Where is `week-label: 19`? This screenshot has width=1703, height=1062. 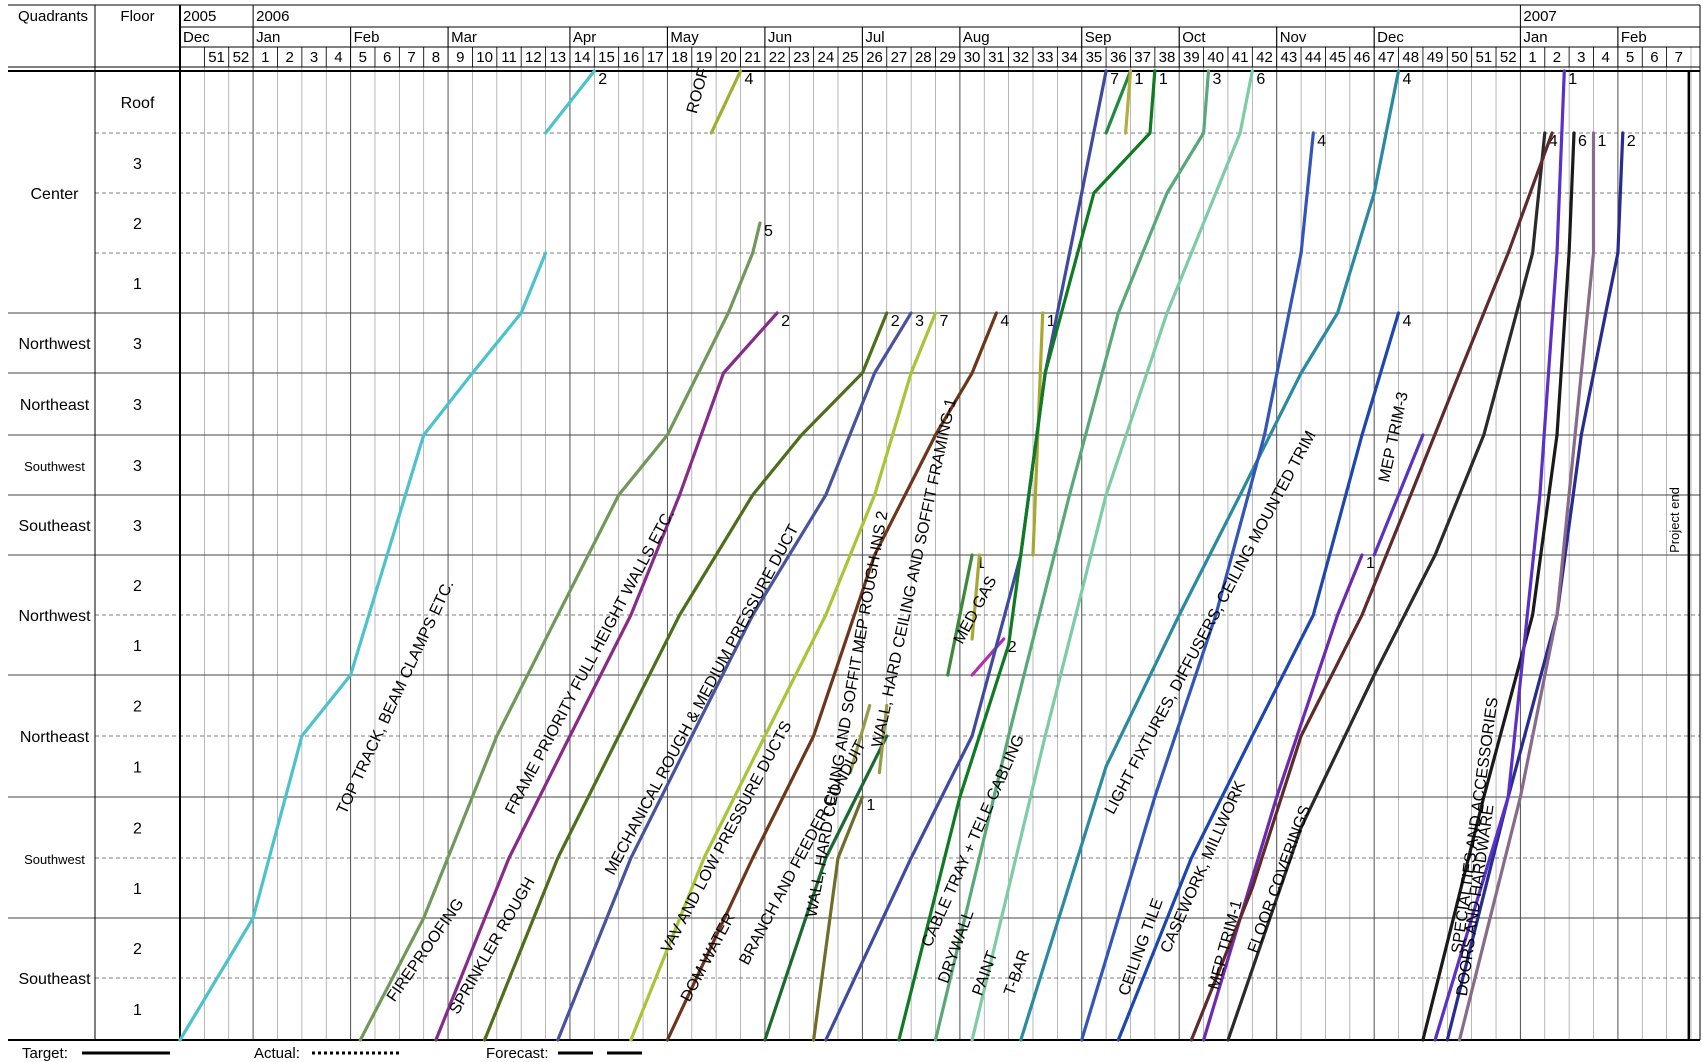
week-label: 19 is located at coordinates (704, 57).